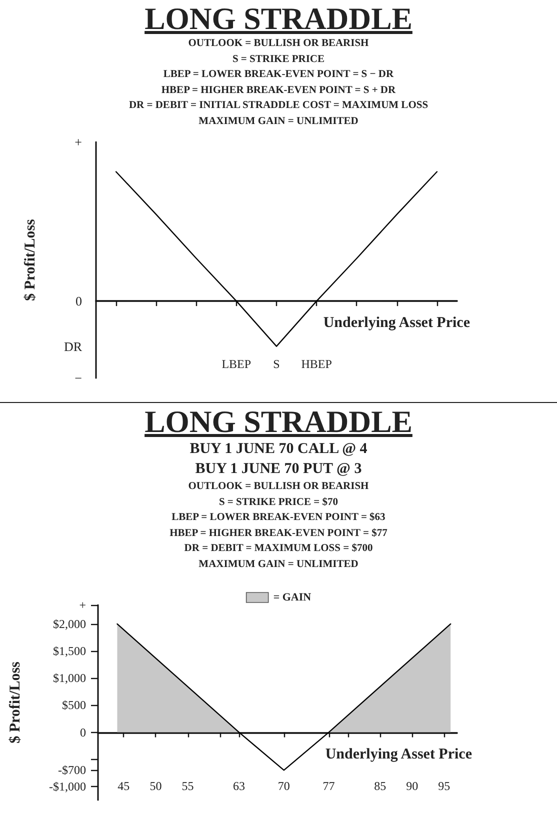 Image resolution: width=557 pixels, height=825 pixels. I want to click on y-tick-label: 0, so click(83, 732).